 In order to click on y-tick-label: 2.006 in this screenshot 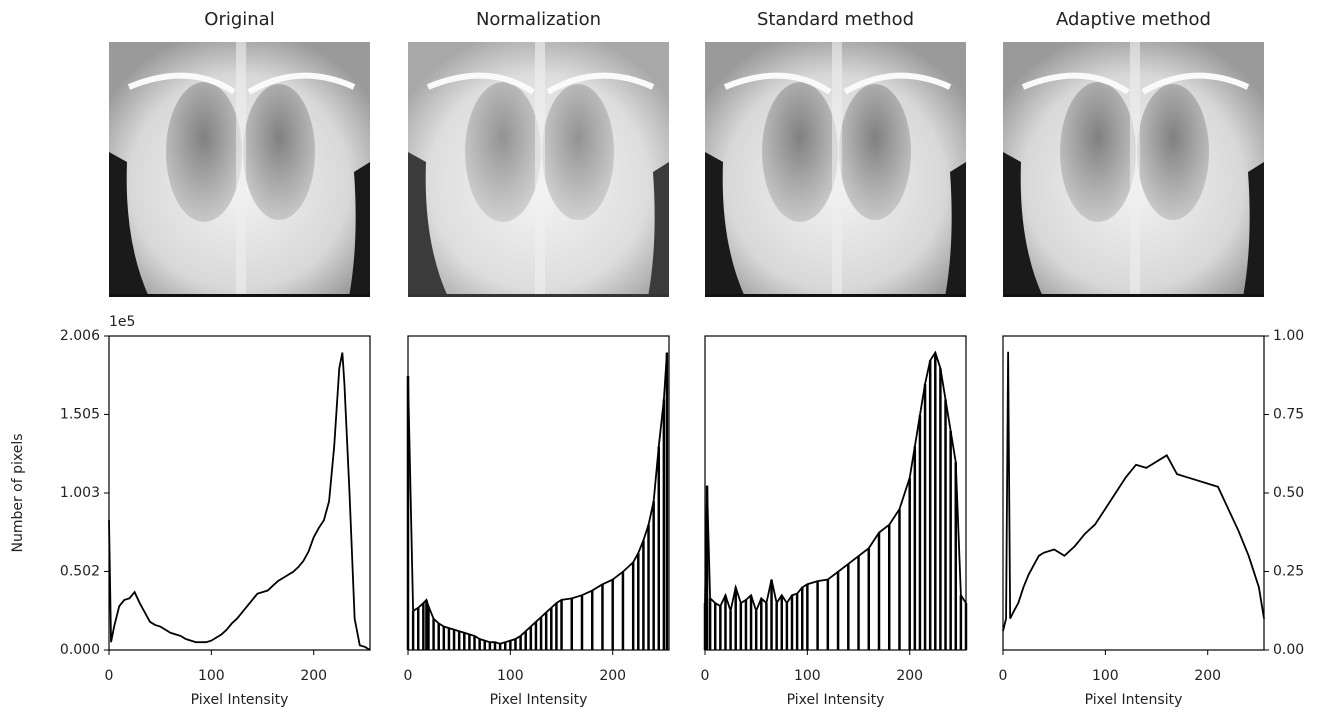, I will do `click(80, 336)`.